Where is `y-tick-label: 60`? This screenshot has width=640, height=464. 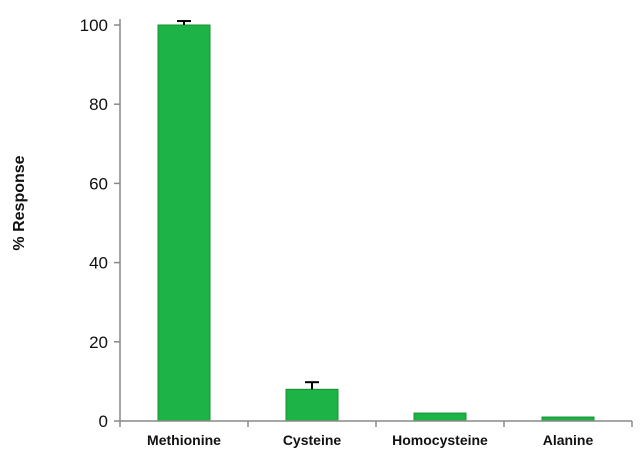 y-tick-label: 60 is located at coordinates (98, 183).